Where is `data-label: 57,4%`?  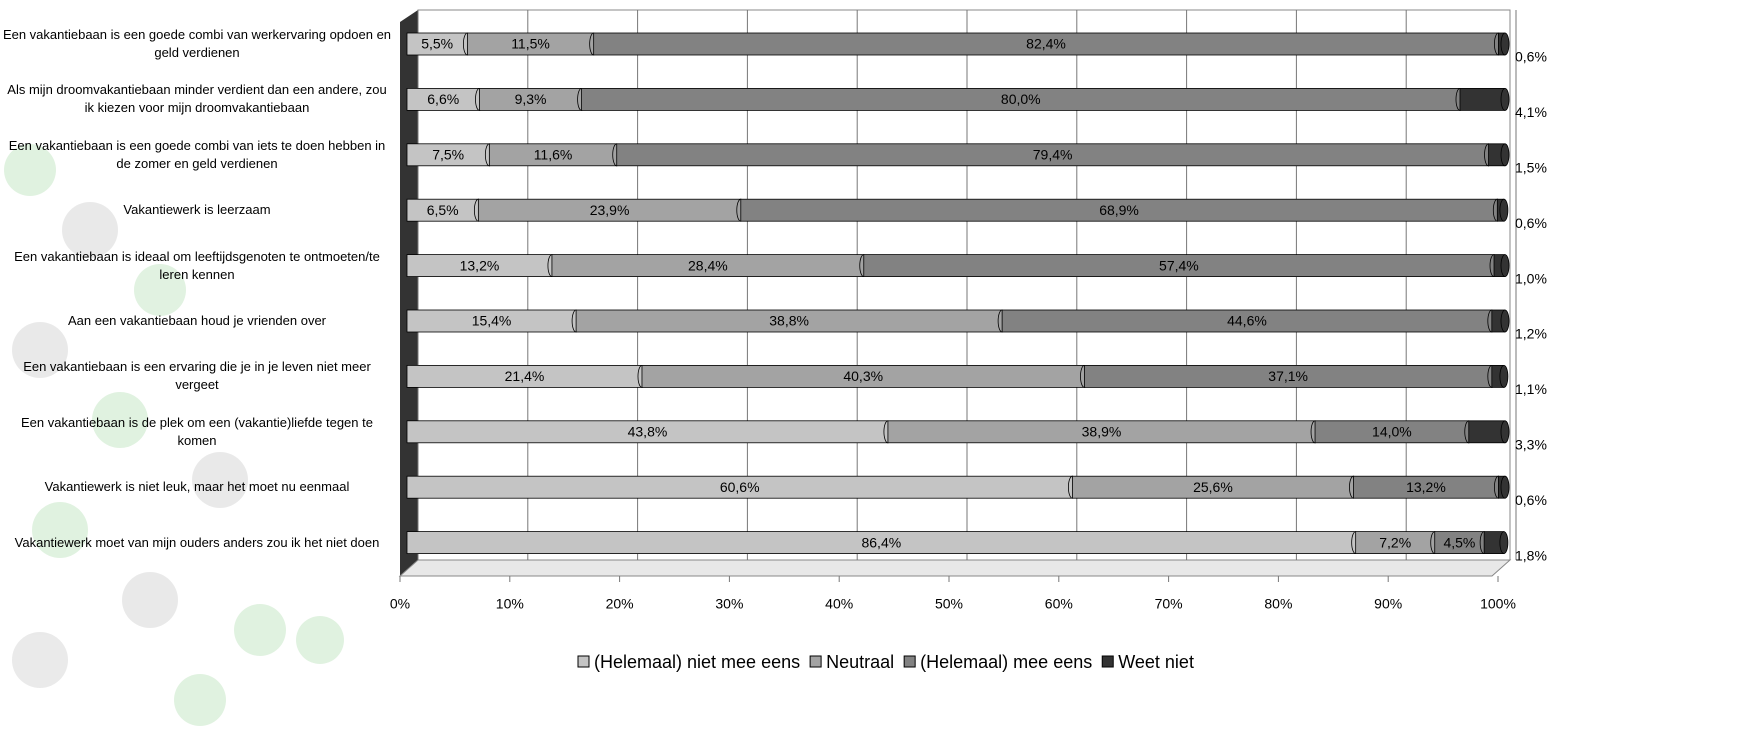
data-label: 57,4% is located at coordinates (1179, 265).